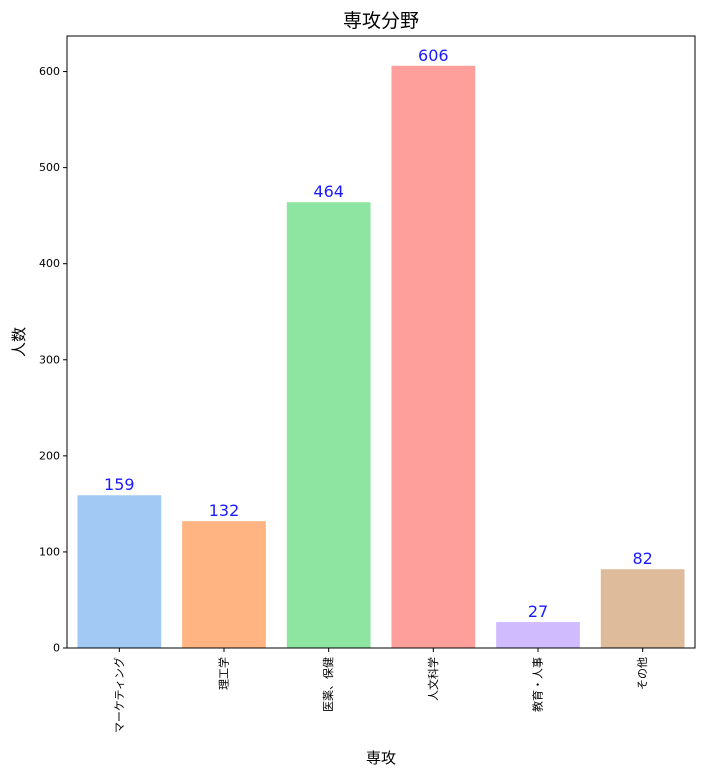 Image resolution: width=707 pixels, height=781 pixels. What do you see at coordinates (642, 558) in the screenshot?
I see `data-label-6: 82` at bounding box center [642, 558].